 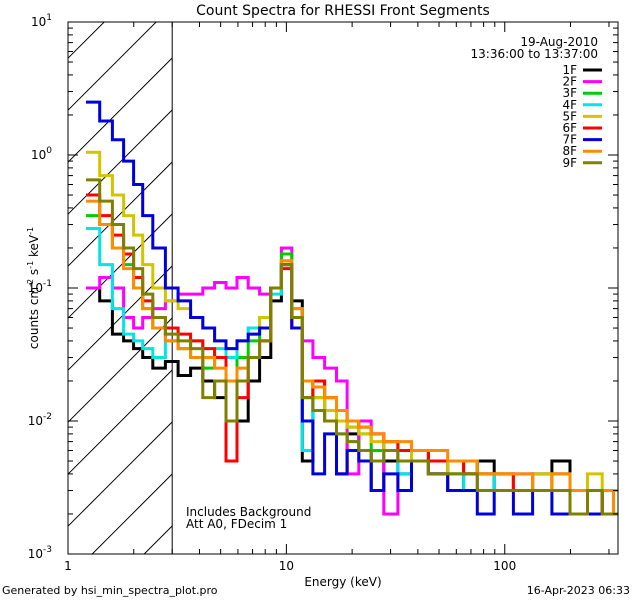 I want to click on y-tick-label: 10⁻², so click(x=40, y=420).